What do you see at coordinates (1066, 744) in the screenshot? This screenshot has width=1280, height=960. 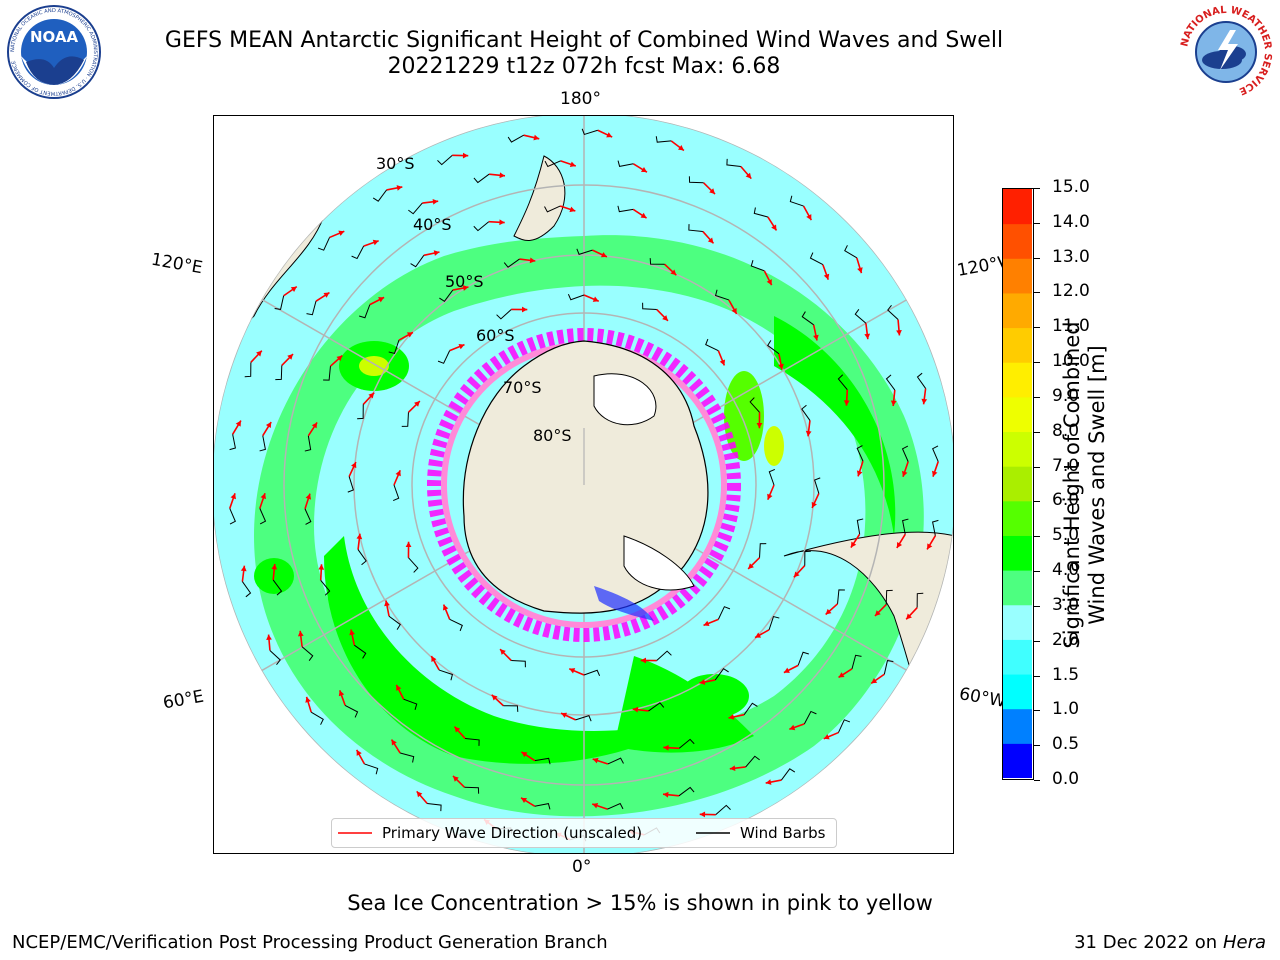 I see `colorbar-tick-label: 0.5` at bounding box center [1066, 744].